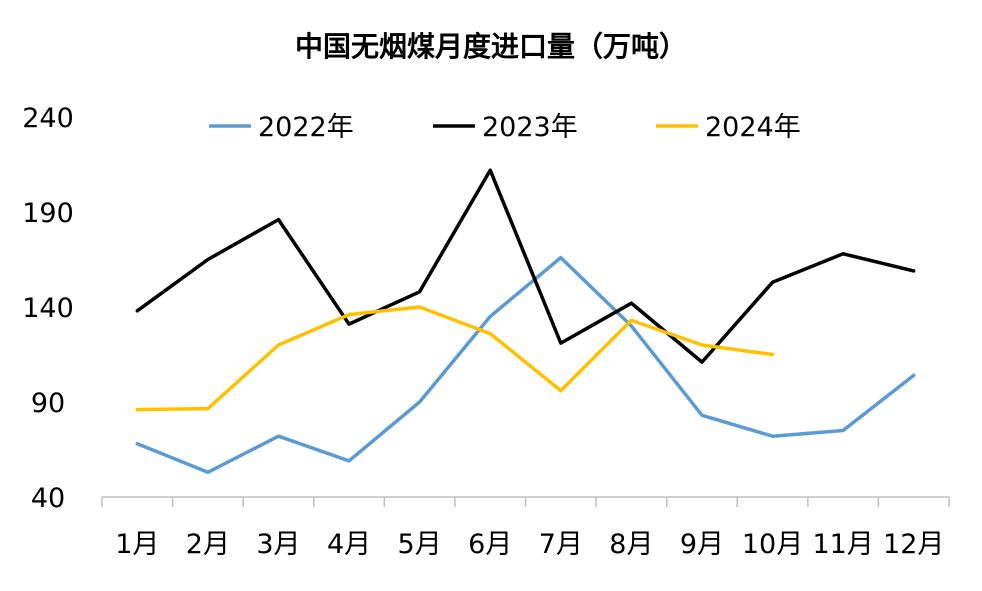 This screenshot has width=982, height=591. Describe the element at coordinates (702, 544) in the screenshot. I see `x-tick-label: 9月` at that location.